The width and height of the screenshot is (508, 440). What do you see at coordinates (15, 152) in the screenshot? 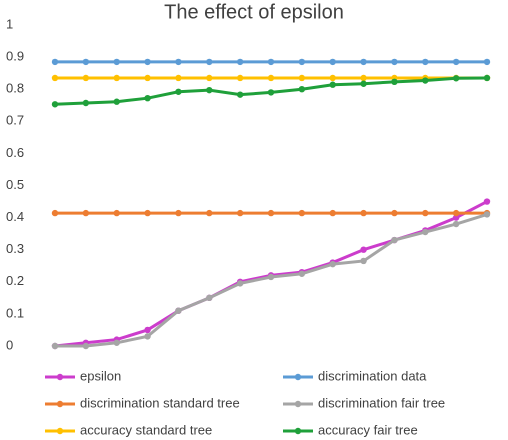
I see `y-tick-label: 0.6` at bounding box center [15, 152].